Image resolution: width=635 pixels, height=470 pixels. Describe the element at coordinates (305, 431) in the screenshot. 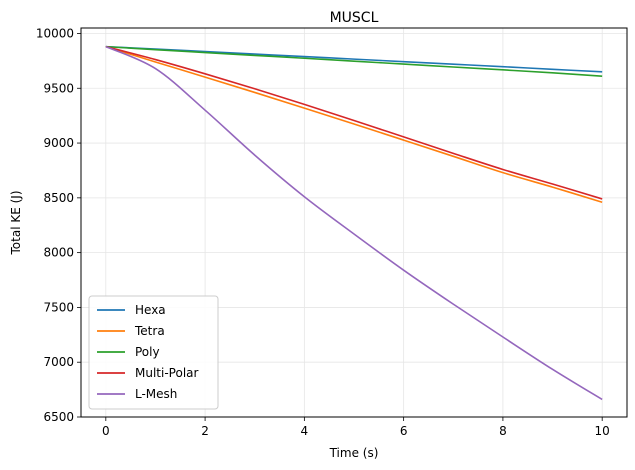

I see `x-tick-label: 4` at that location.